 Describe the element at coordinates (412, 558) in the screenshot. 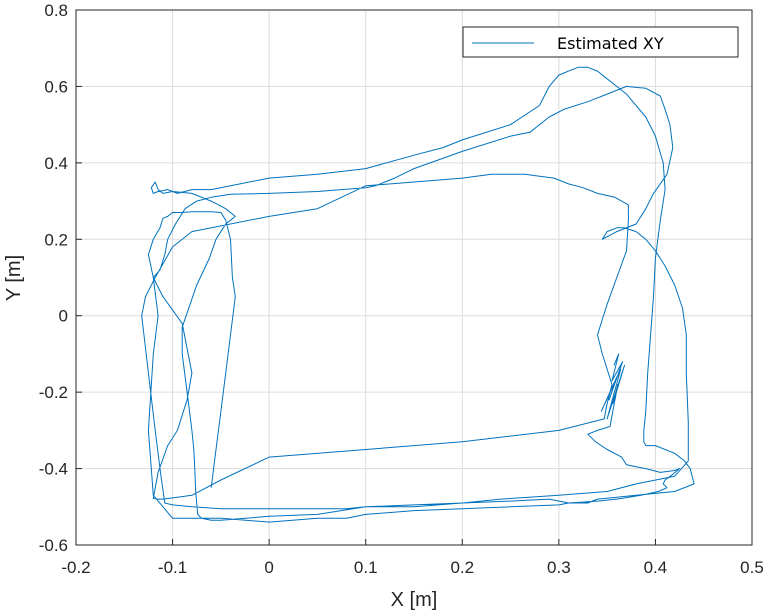

I see `x-axis: -0.2 -0.1 0 0.1 0.2 0.3 0.4 0.5` at that location.